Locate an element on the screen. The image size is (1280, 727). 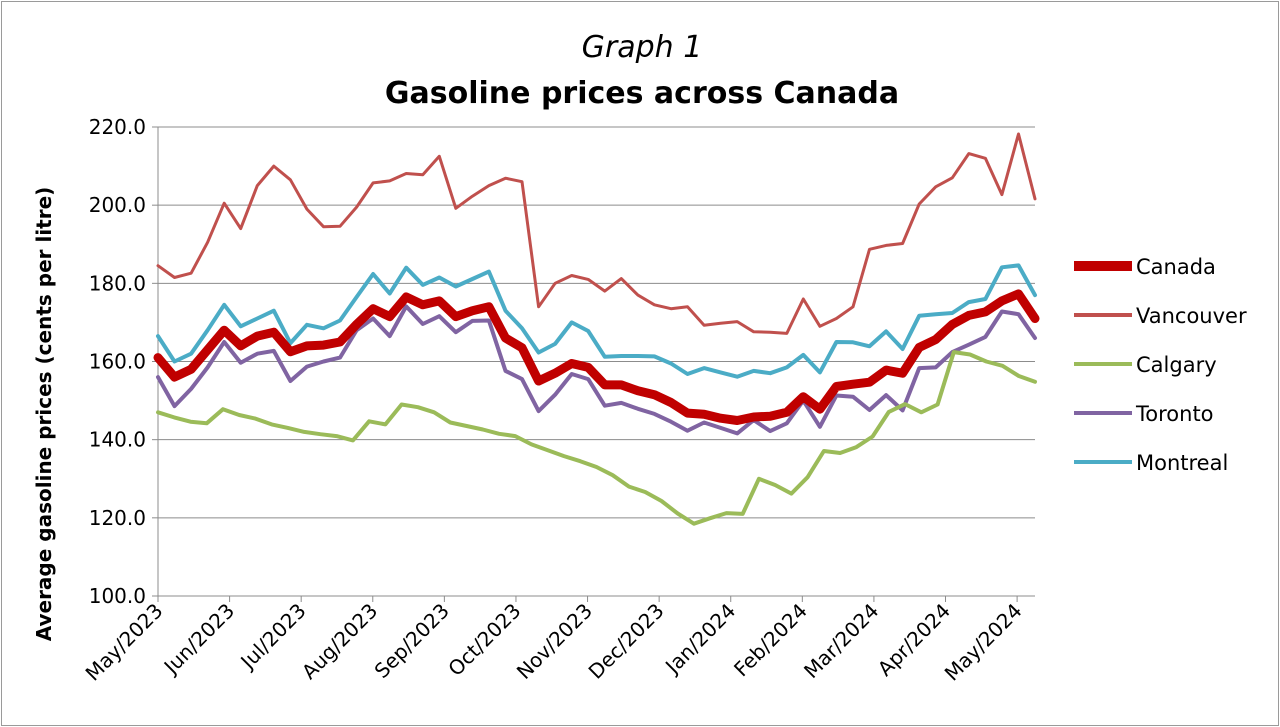
x-tick-label: May/2024 is located at coordinates (983, 642).